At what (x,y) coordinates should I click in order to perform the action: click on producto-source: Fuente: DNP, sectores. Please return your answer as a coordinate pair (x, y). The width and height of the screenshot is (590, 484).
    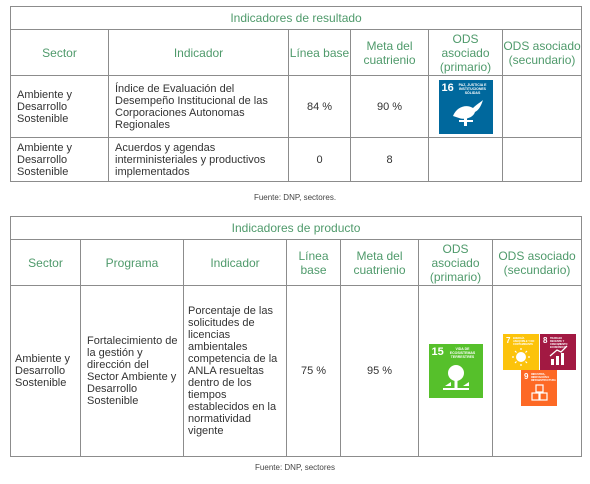
    Looking at the image, I should click on (295, 467).